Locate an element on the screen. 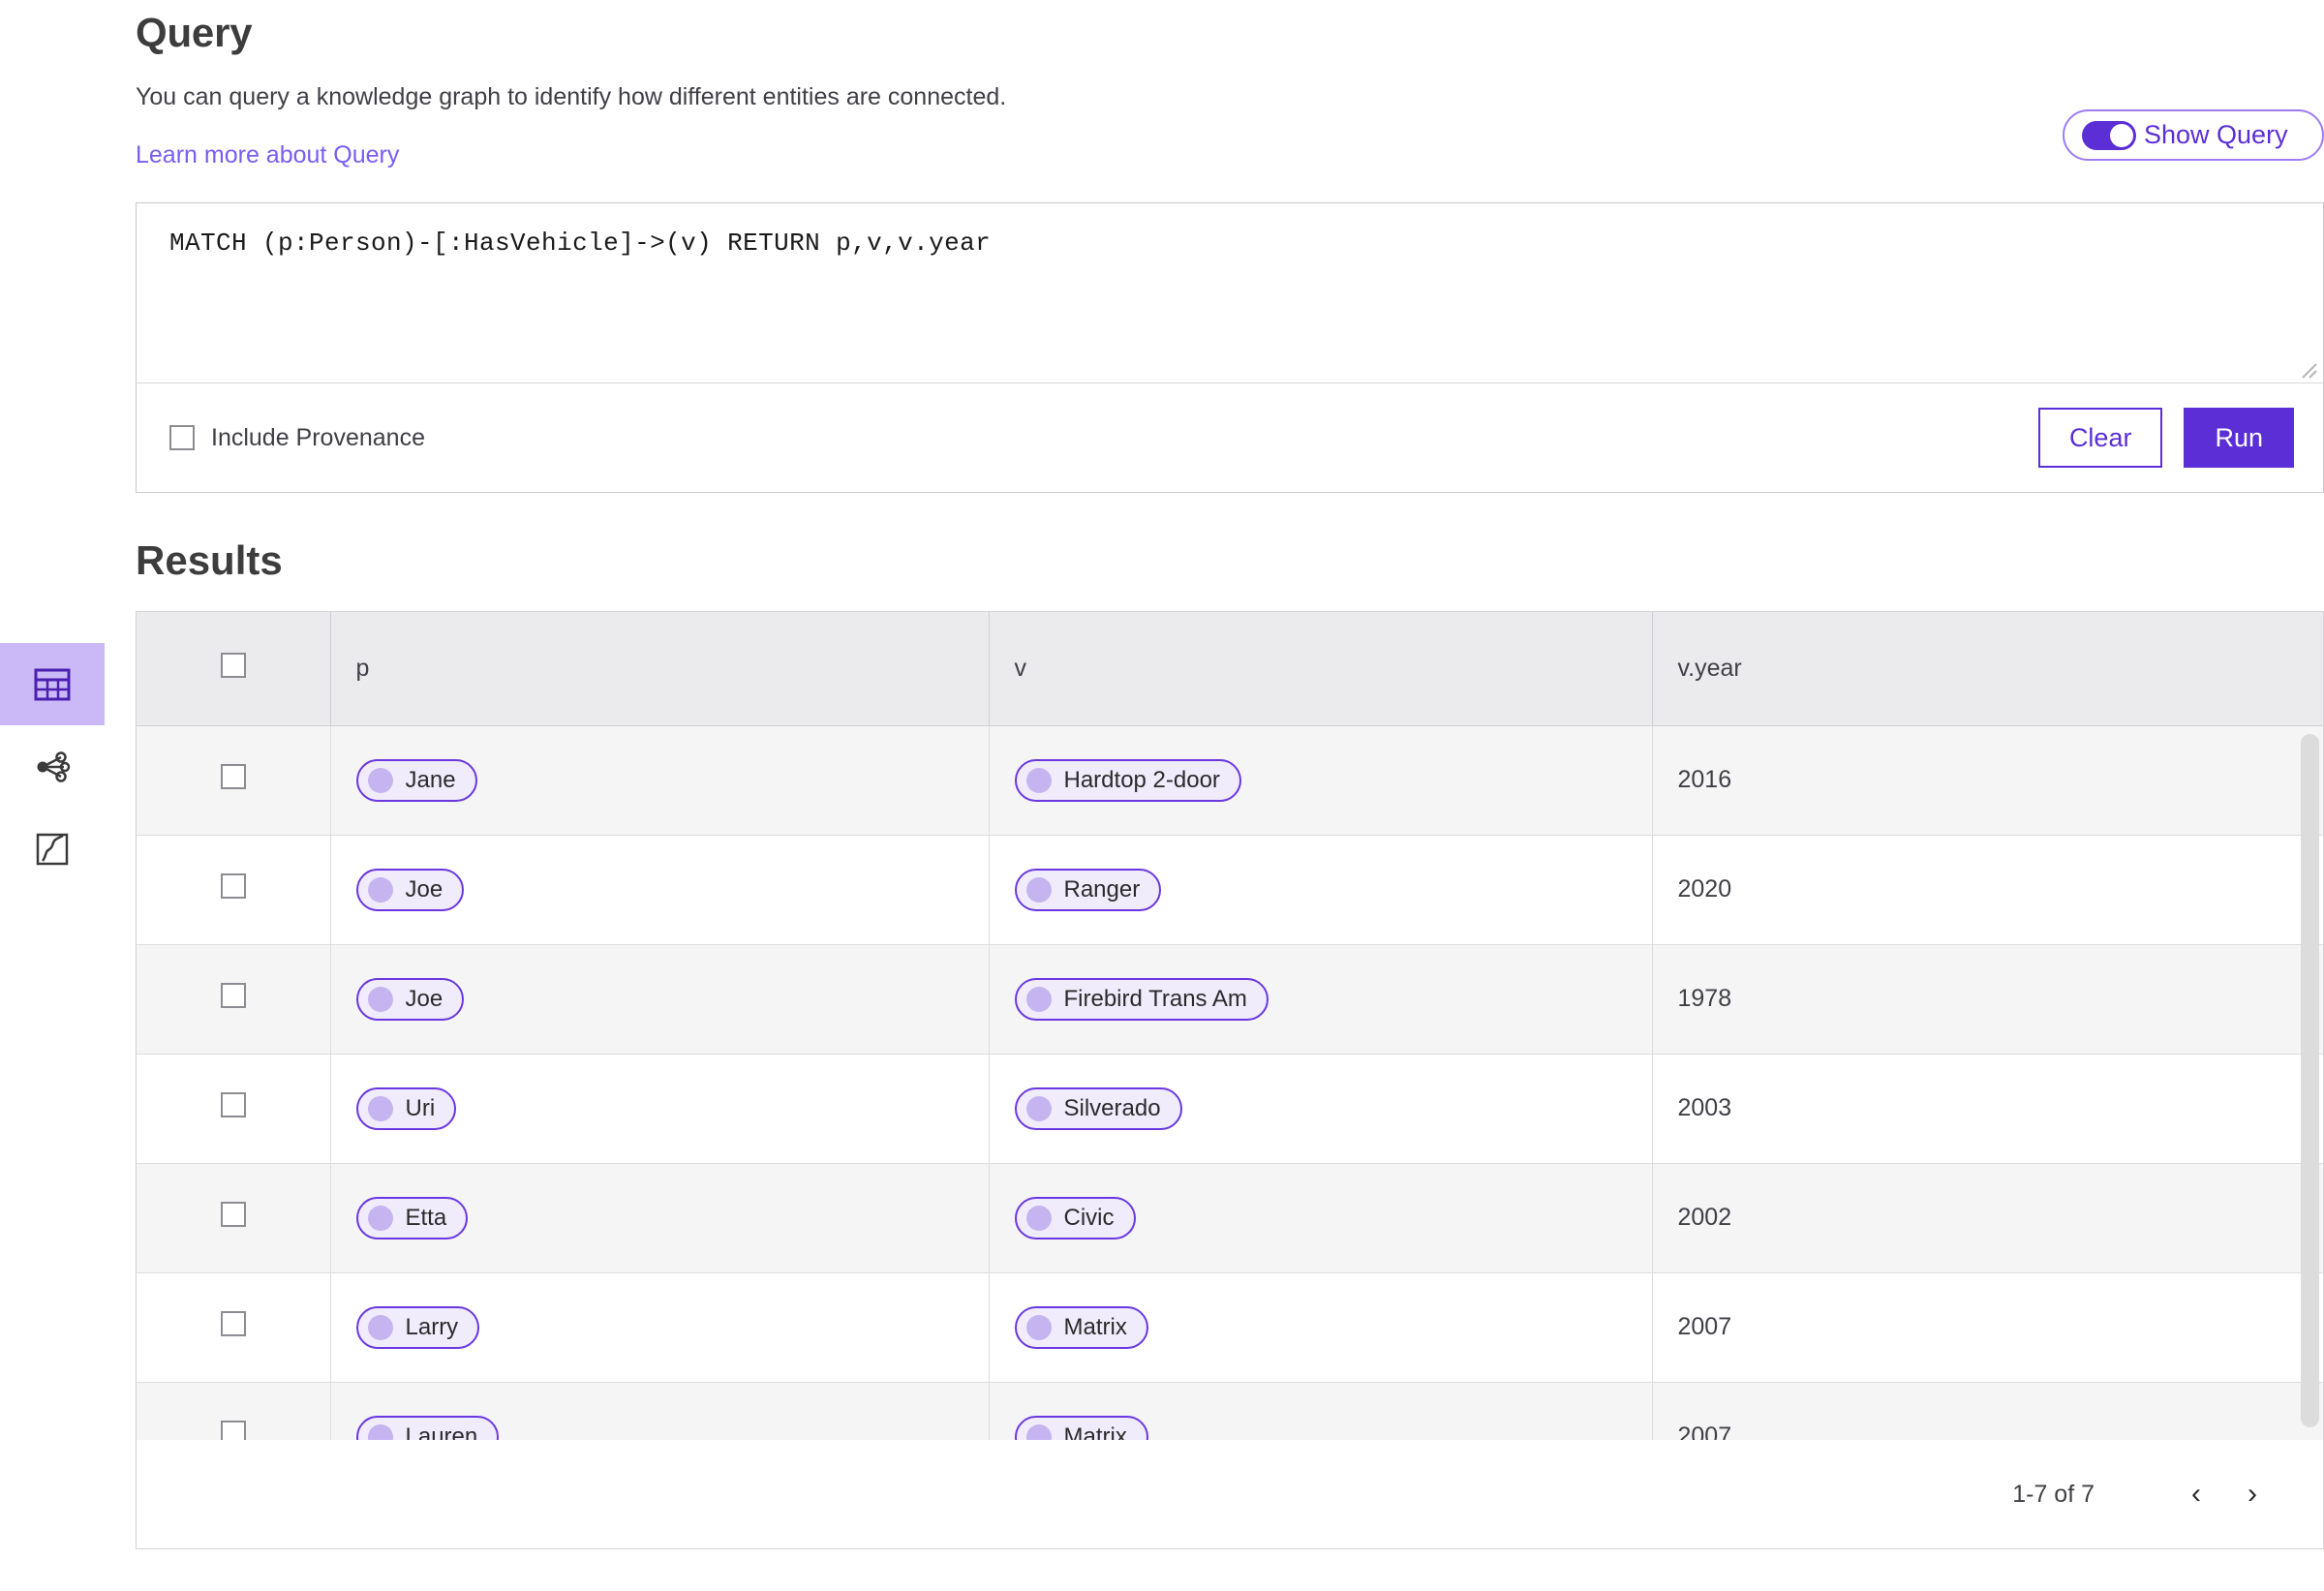  node-chip-v: Civic is located at coordinates (1075, 1217).